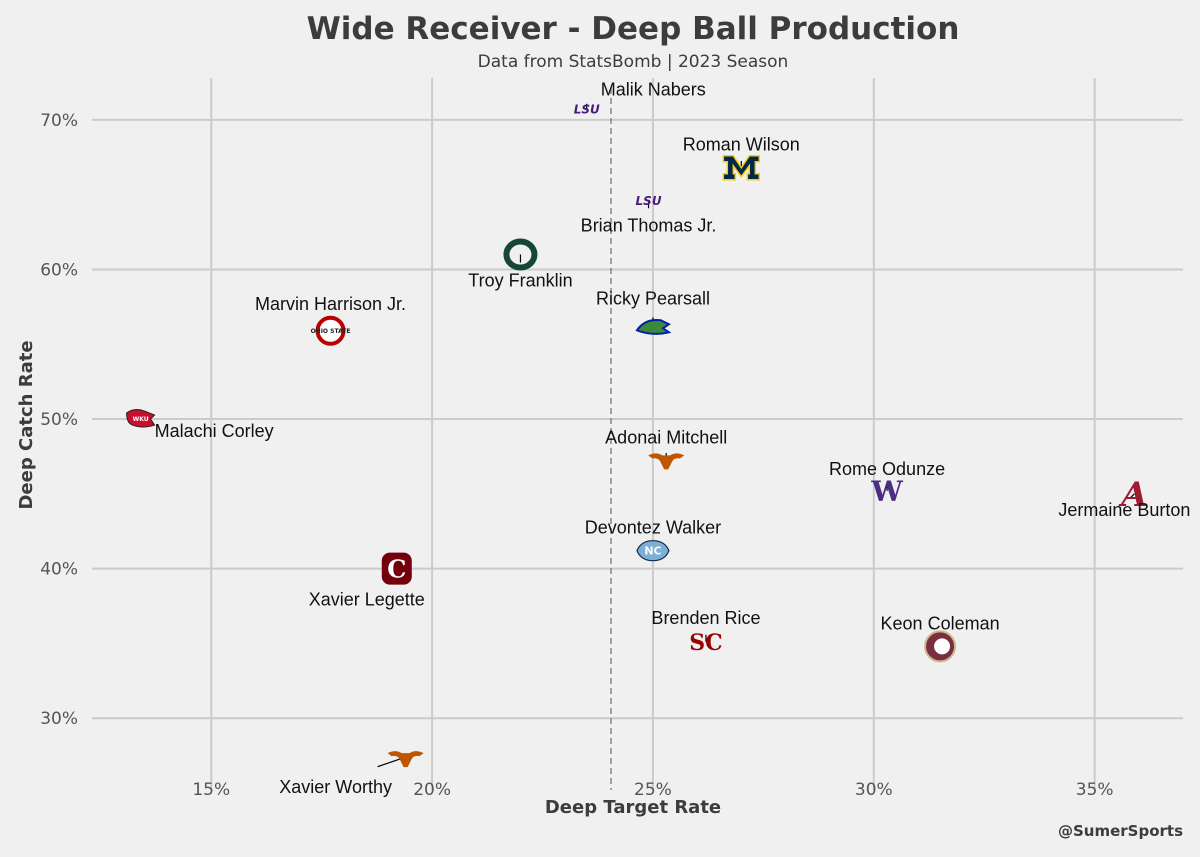  What do you see at coordinates (666, 448) in the screenshot?
I see `data-point: Adonai Mitchell` at bounding box center [666, 448].